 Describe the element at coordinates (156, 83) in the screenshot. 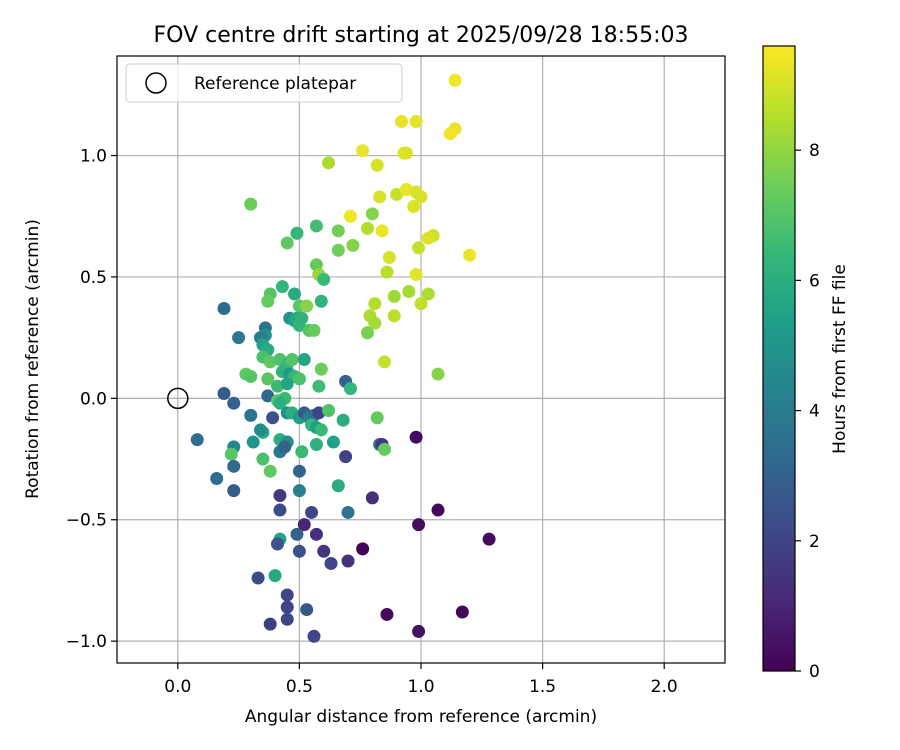

I see `legend-reference-marker` at that location.